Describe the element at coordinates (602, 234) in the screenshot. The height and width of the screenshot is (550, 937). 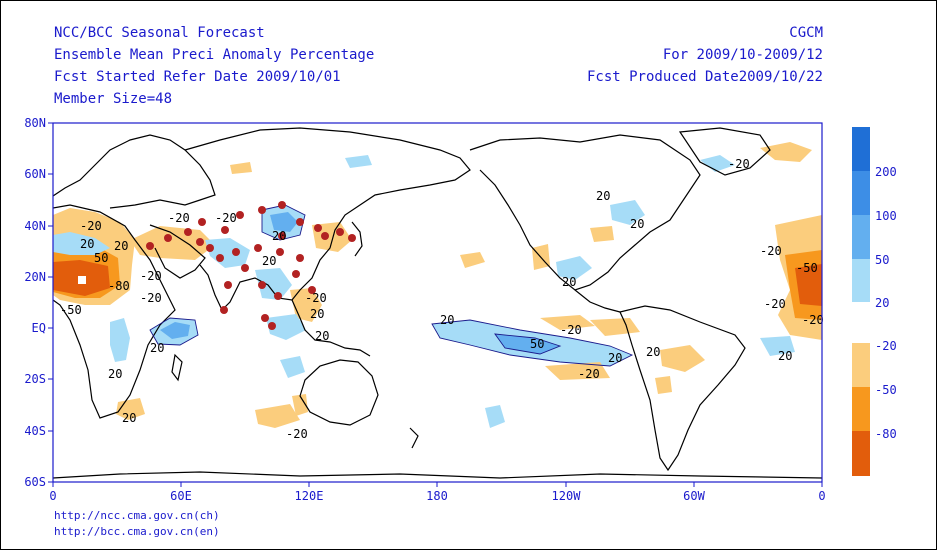
I see `dry-region-north-america-east` at that location.